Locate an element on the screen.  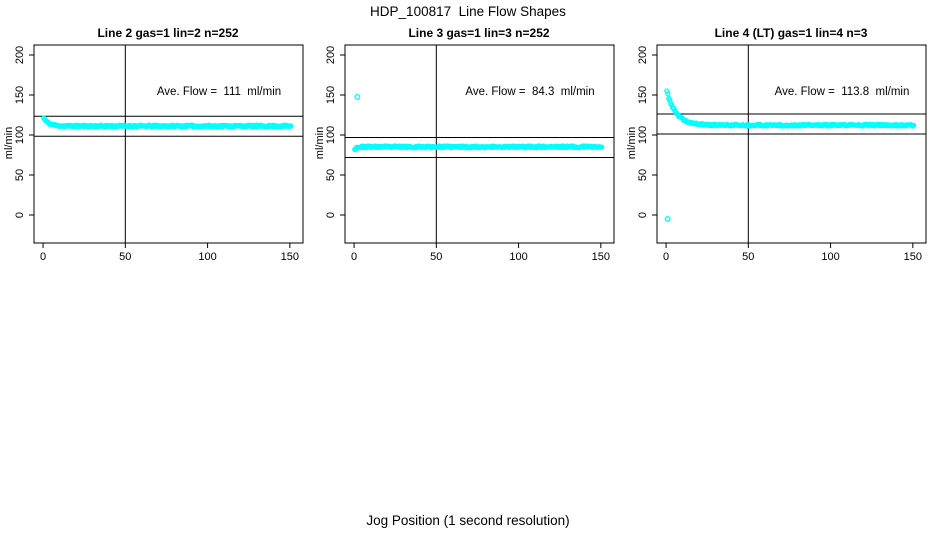
ave-flow-annotation: Ave. Flow = 111 ml/min is located at coordinates (219, 92).